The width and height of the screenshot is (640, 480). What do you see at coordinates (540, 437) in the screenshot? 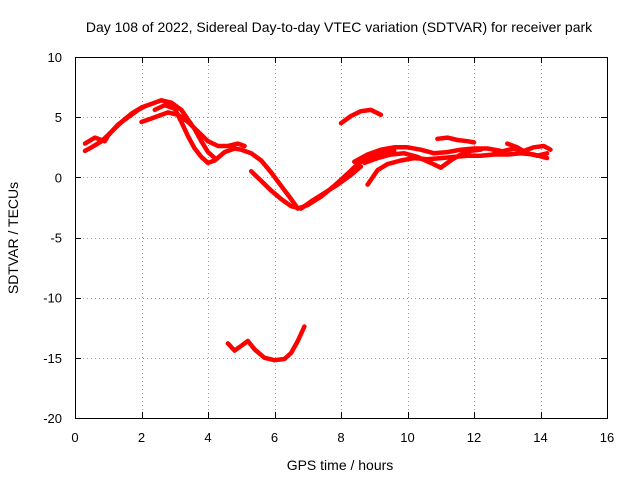
I see `x-tick-label: 14` at bounding box center [540, 437].